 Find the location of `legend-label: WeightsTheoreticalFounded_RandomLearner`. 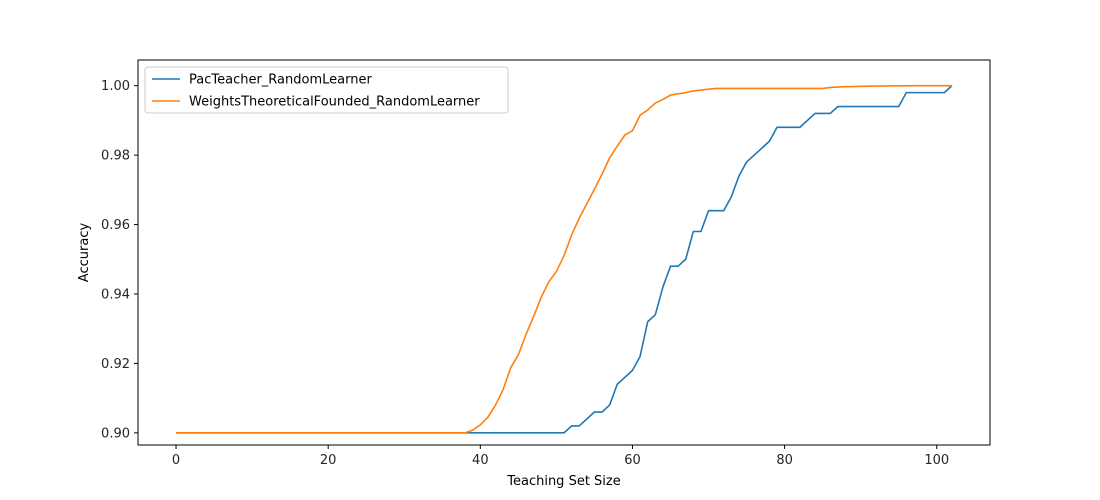

legend-label: WeightsTheoreticalFounded_RandomLearner is located at coordinates (334, 102).